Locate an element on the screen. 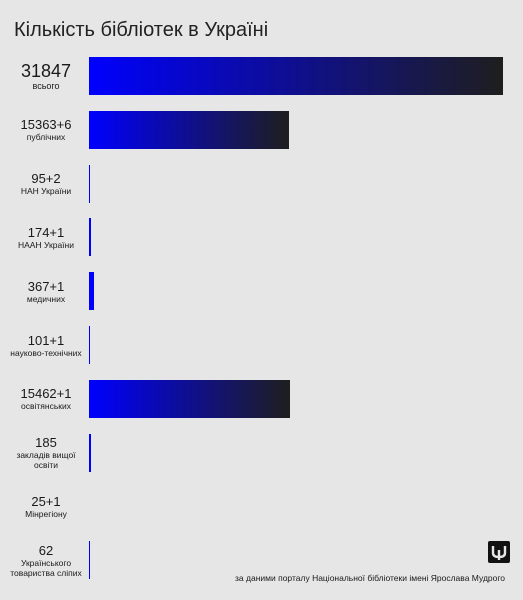  value-label: 174+1 is located at coordinates (46, 232).